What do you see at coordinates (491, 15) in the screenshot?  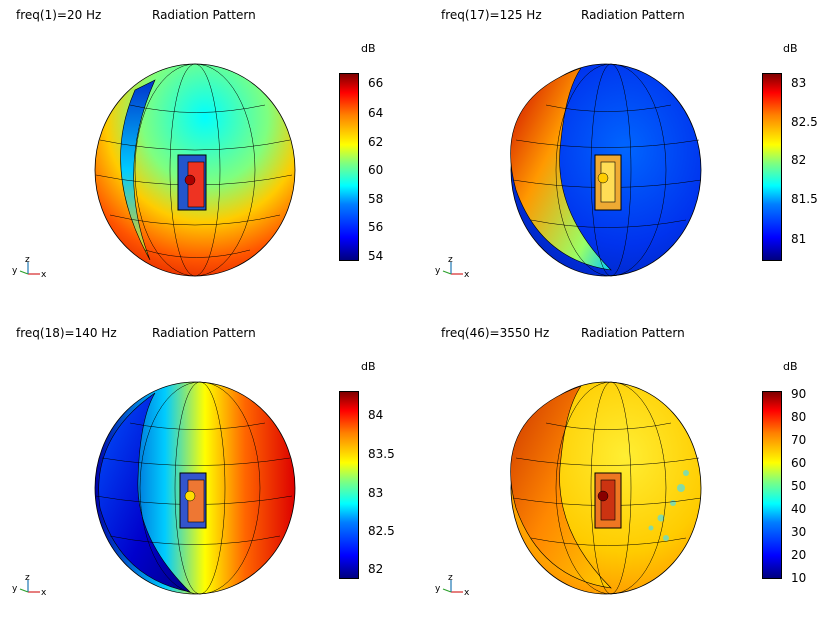 I see `freq-label: freq(17)=125 Hz` at bounding box center [491, 15].